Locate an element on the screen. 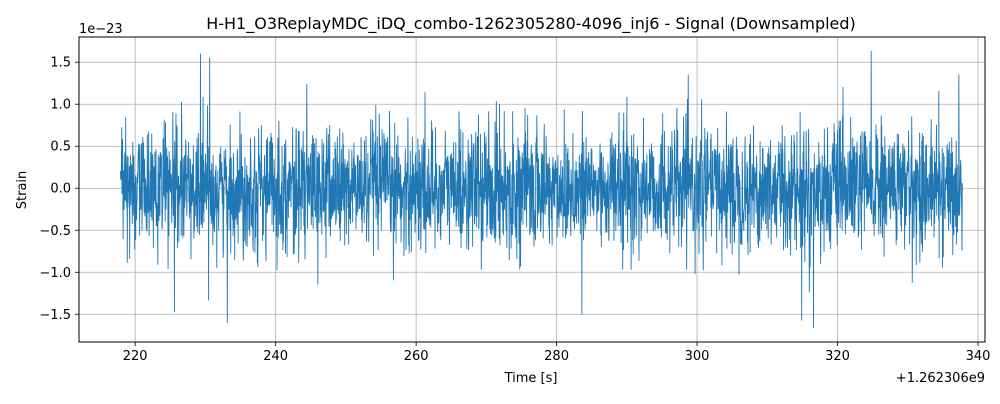  y-tick-label: 0.5 is located at coordinates (60, 147).